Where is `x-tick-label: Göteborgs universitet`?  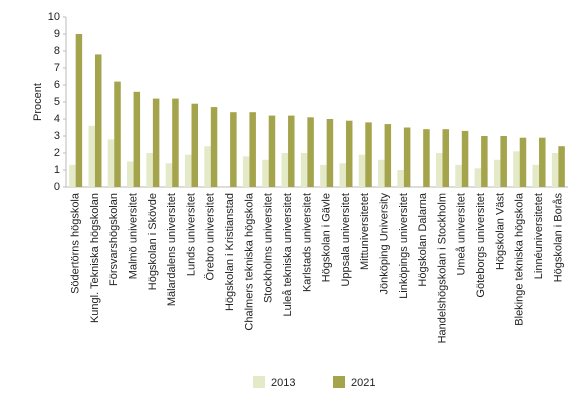 x-tick-label: Göteborgs universitet is located at coordinates (481, 245).